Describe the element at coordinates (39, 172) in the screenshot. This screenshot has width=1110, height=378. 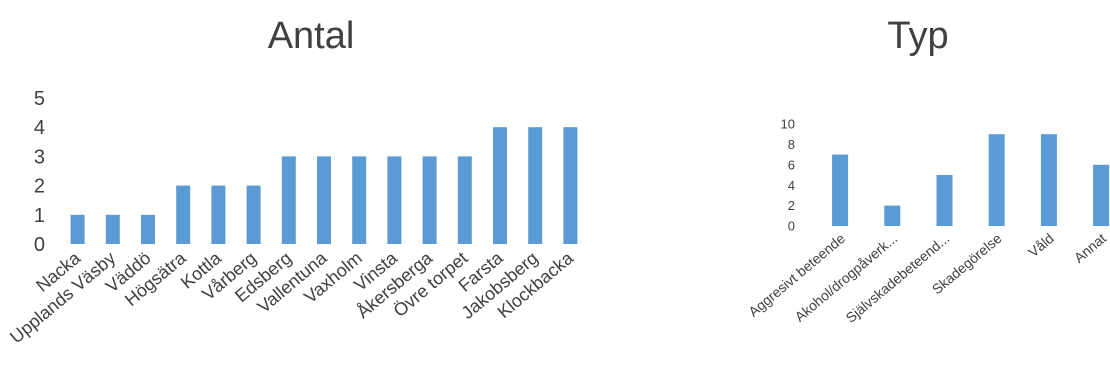
I see `chart-antal-y-axis: 0 1 2 3 4 5` at that location.